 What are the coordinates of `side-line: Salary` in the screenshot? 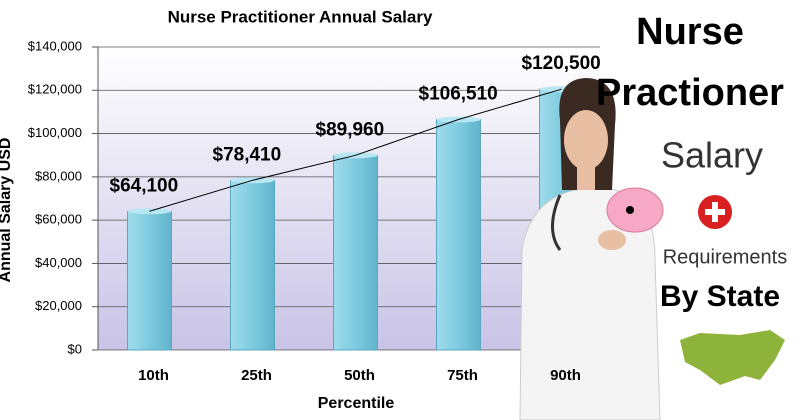 It's located at (712, 155).